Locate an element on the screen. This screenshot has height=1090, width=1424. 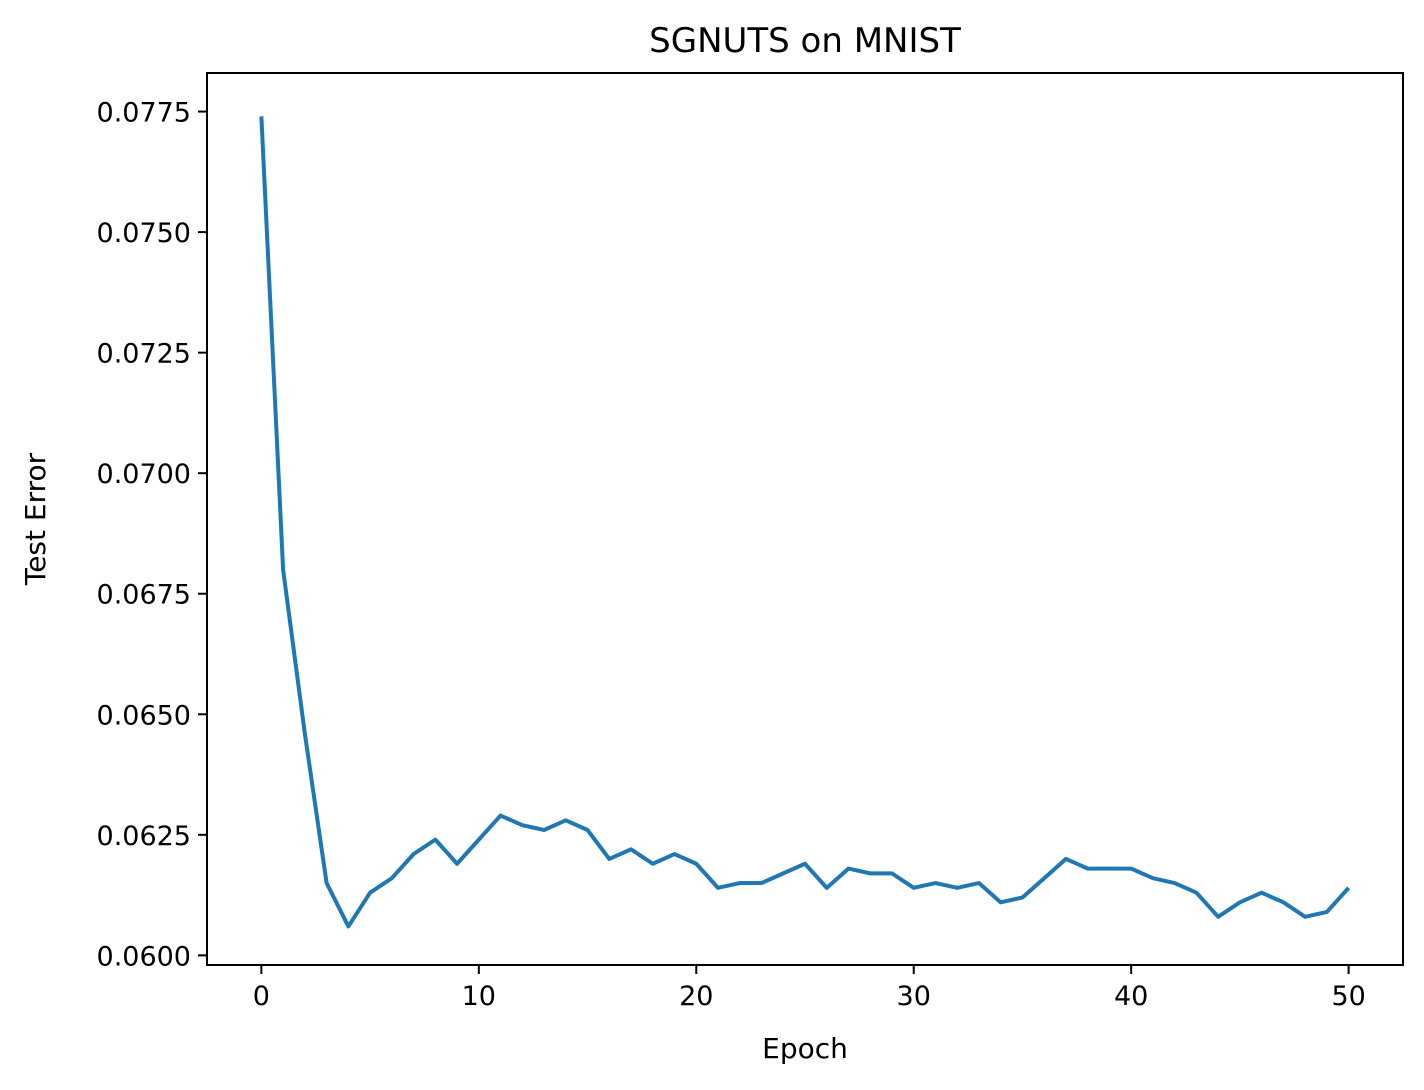
x-axis-title: Epoch is located at coordinates (805, 1048).